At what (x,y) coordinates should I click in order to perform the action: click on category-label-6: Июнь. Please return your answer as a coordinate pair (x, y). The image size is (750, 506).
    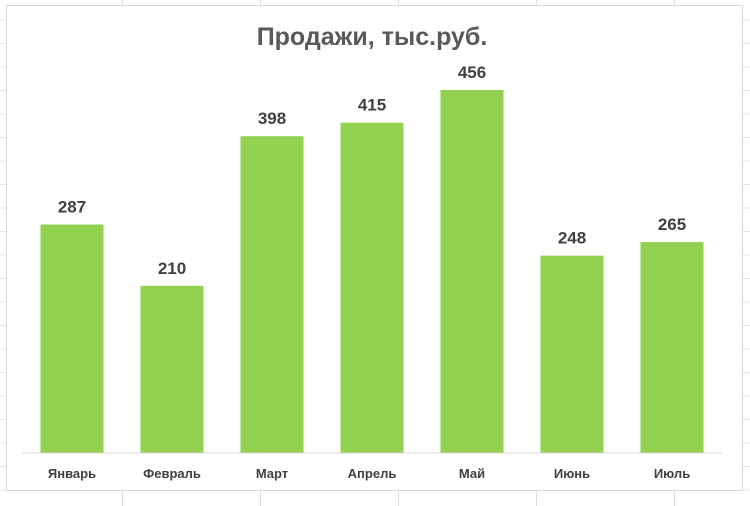
    Looking at the image, I should click on (572, 473).